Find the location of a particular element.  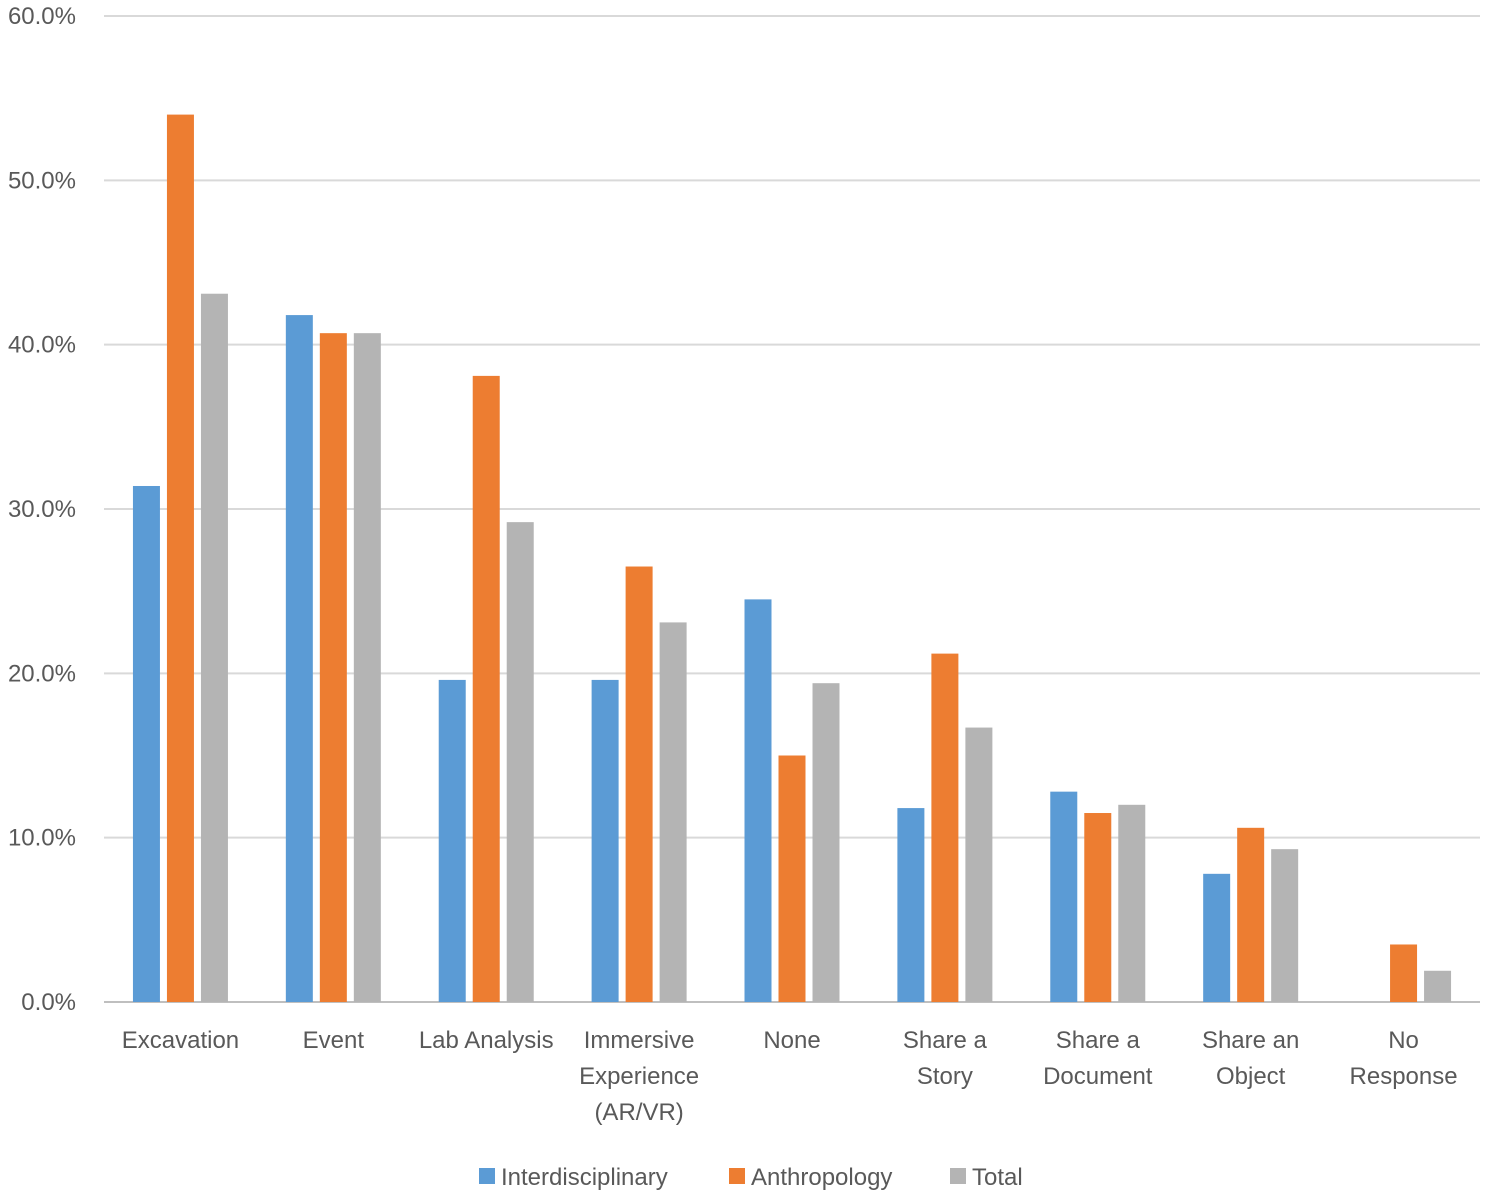

y-tick-label: 30.0% is located at coordinates (42, 509).